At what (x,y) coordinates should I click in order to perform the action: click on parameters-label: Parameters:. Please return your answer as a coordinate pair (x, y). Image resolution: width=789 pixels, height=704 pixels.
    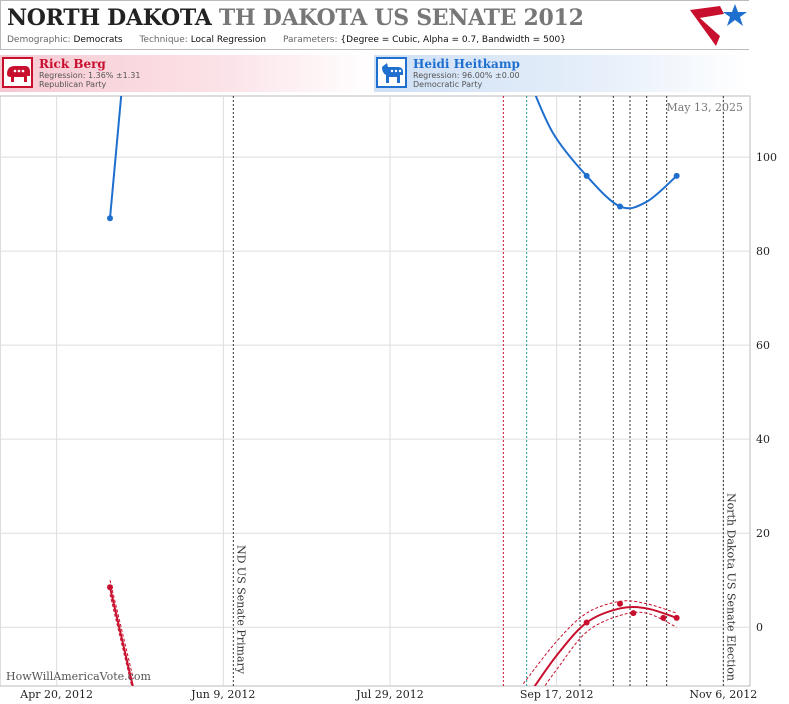
    Looking at the image, I should click on (310, 40).